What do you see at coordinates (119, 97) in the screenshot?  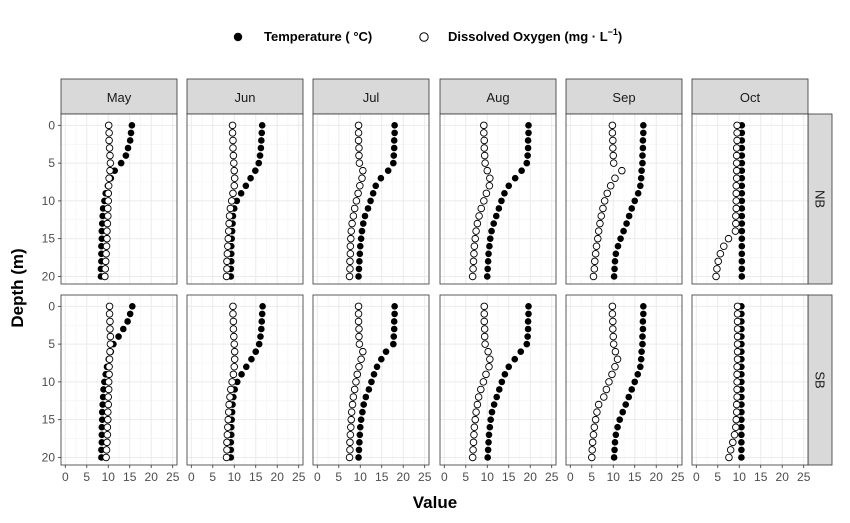 I see `strip-col-label-may: May` at bounding box center [119, 97].